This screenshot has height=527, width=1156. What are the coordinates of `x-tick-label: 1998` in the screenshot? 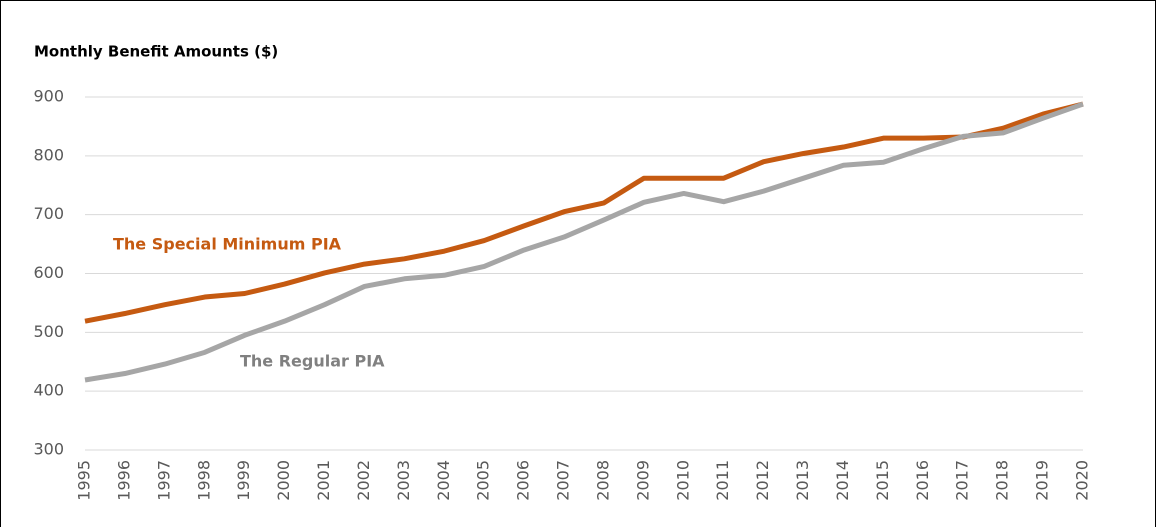 It's located at (203, 480).